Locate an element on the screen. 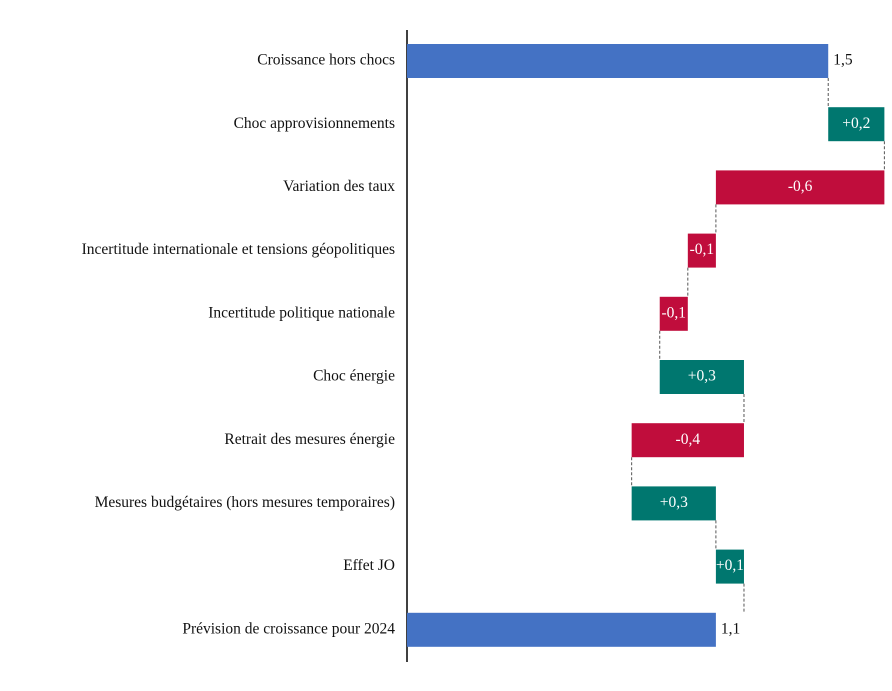 Image resolution: width=892 pixels, height=691 pixels. value-label: 1,1 is located at coordinates (730, 628).